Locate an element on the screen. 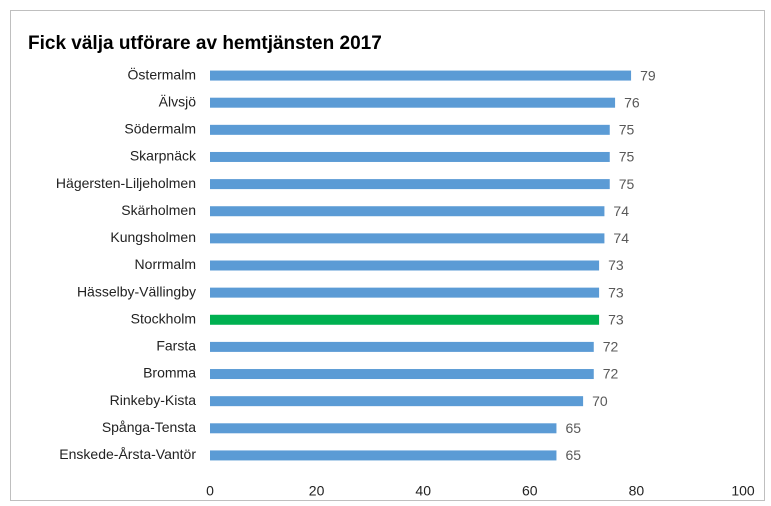 This screenshot has width=771, height=506. y-tick-label: Spånga-Tensta is located at coordinates (149, 427).